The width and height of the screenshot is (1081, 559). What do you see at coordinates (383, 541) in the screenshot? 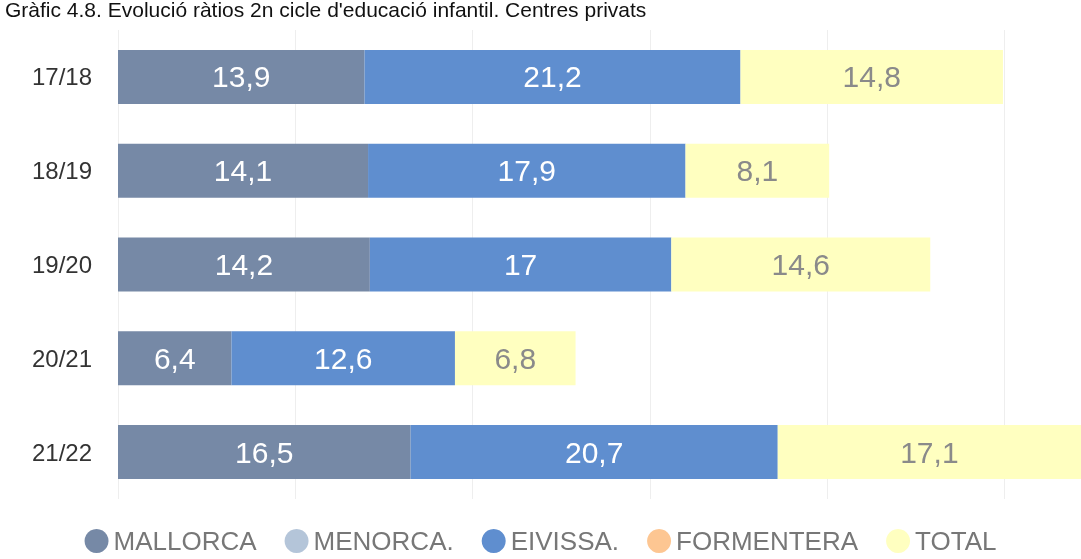
I see `legend-label: MENORCA.` at bounding box center [383, 541].